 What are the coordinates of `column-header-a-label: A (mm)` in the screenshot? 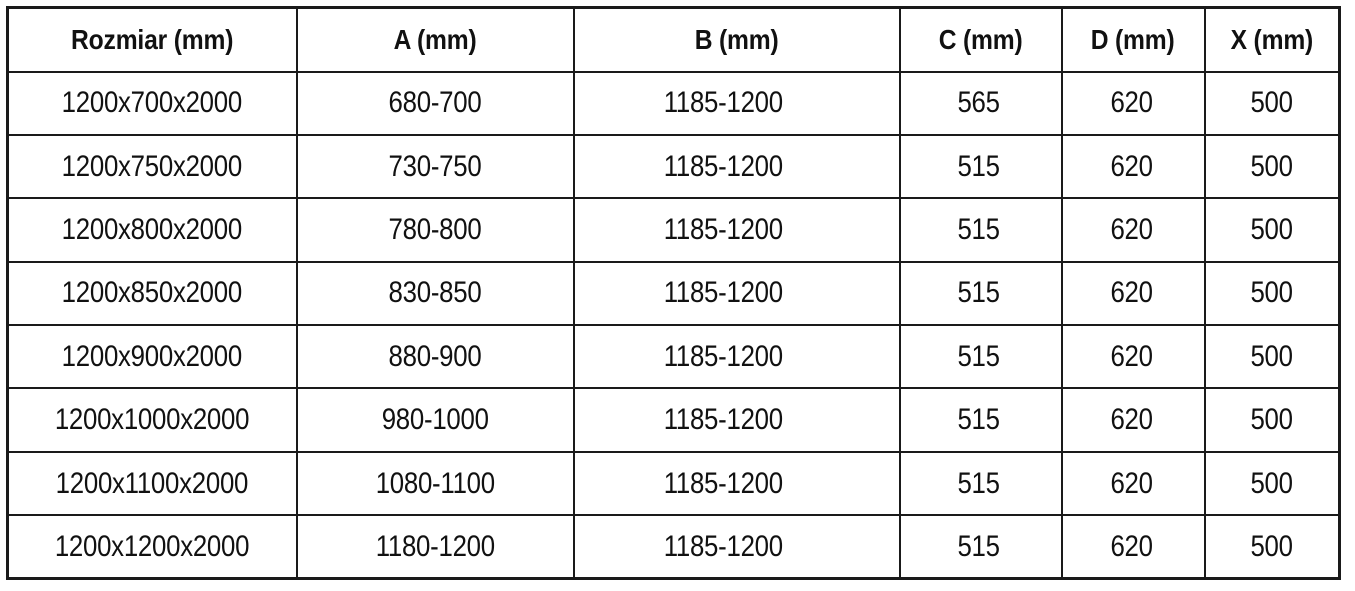 It's located at (435, 39).